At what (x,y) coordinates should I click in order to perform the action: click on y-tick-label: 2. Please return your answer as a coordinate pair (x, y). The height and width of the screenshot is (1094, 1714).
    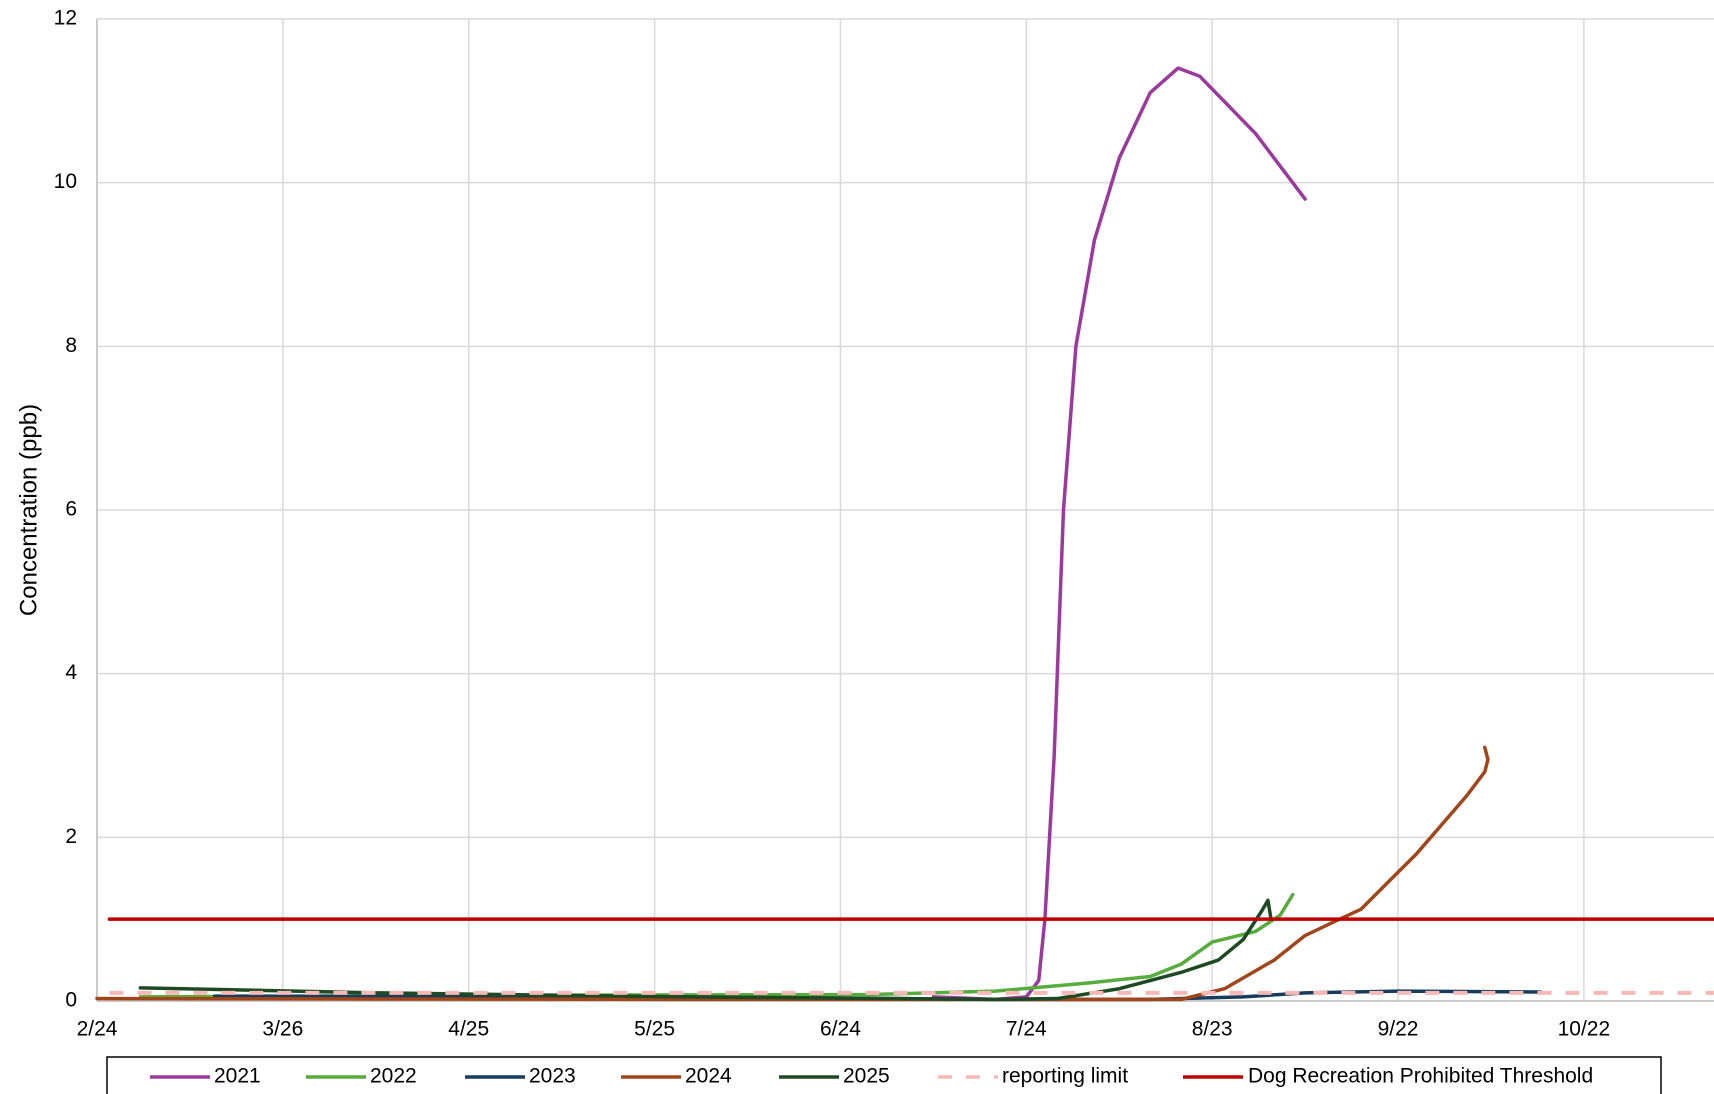
    Looking at the image, I should click on (71, 836).